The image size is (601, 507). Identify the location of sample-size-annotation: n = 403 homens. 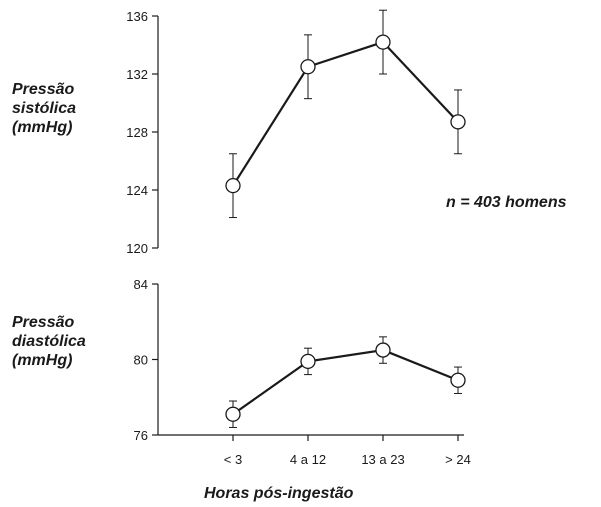
(506, 202).